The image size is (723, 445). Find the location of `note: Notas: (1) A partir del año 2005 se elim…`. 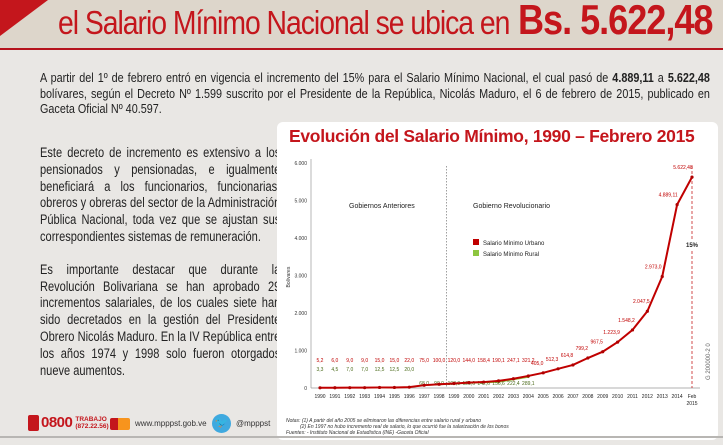

note: Notas: (1) A partir del año 2005 se elim… is located at coordinates (384, 421).